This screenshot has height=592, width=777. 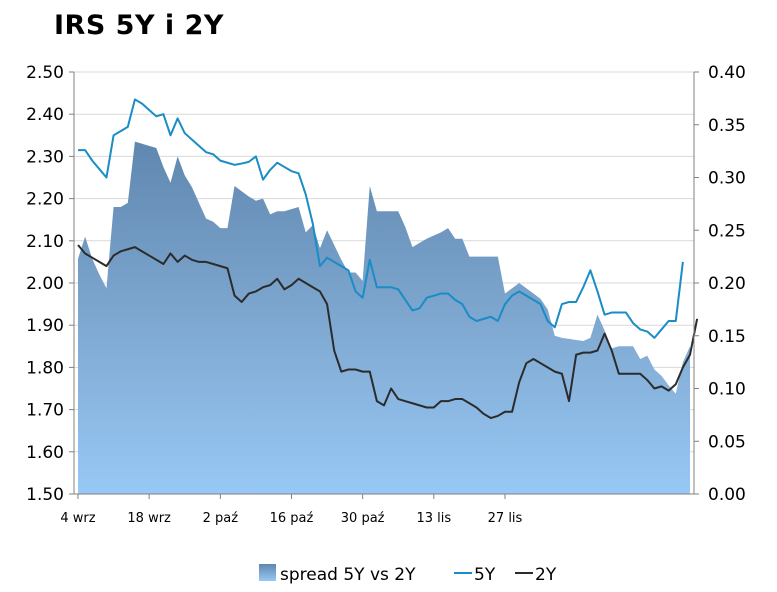 What do you see at coordinates (45, 284) in the screenshot?
I see `left-tick-label: 2.00` at bounding box center [45, 284].